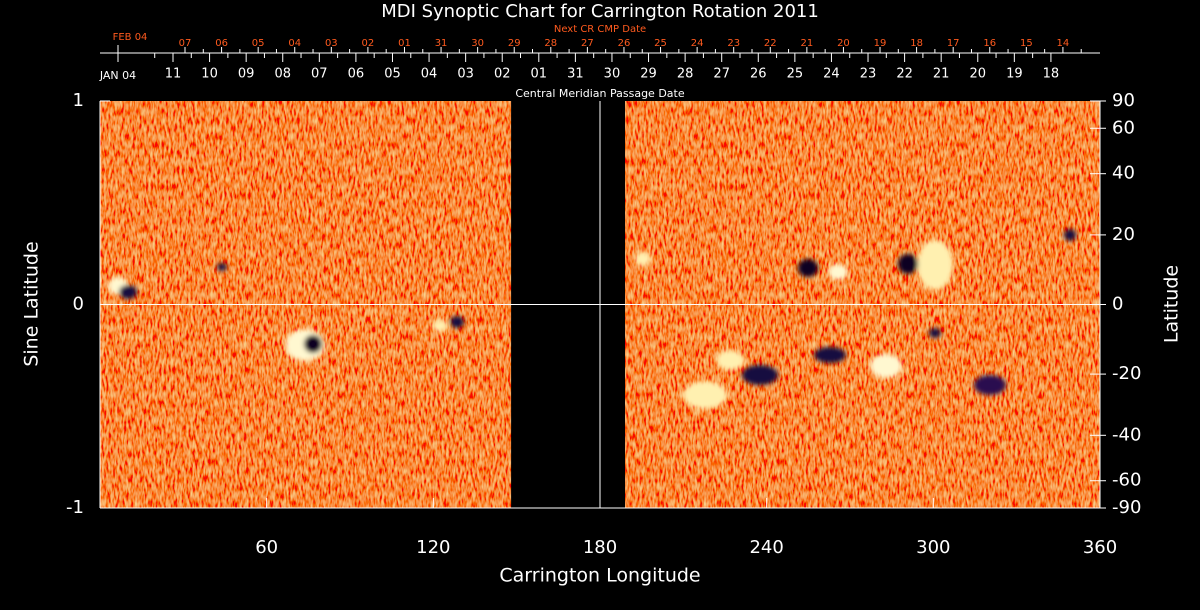 The height and width of the screenshot is (610, 1200). What do you see at coordinates (587, 43) in the screenshot?
I see `top-date-label: 27` at bounding box center [587, 43].